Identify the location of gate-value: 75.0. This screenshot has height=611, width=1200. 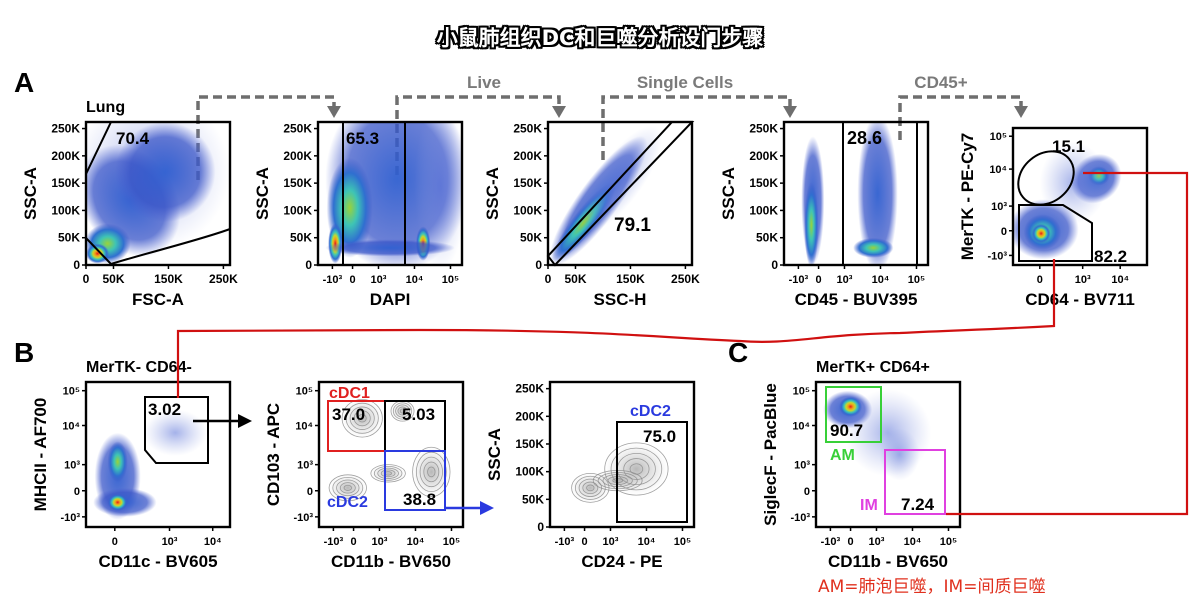
(659, 436).